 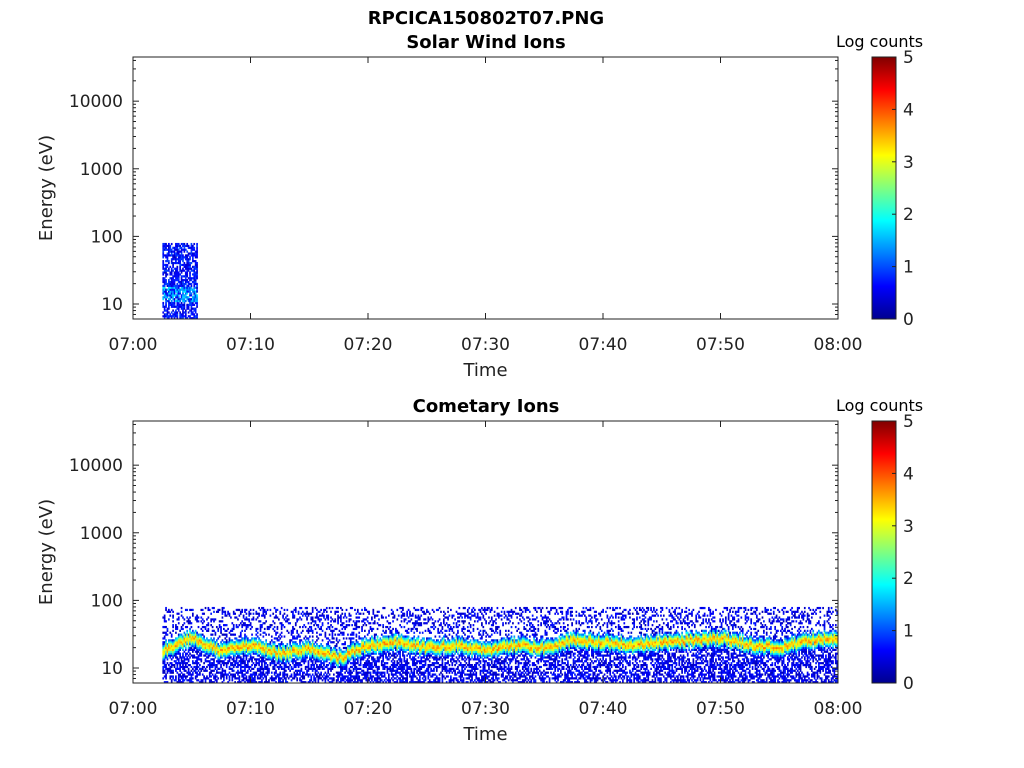 I want to click on y-tick-label: 100, so click(x=107, y=237).